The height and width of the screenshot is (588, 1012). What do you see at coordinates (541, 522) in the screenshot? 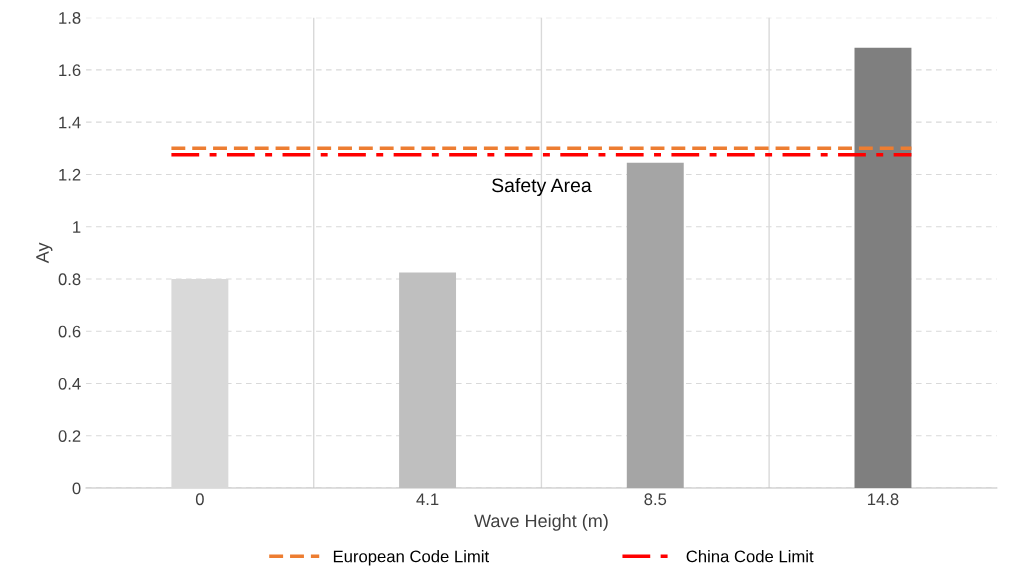
I see `x-axis-title: Wave Height (m)` at bounding box center [541, 522].